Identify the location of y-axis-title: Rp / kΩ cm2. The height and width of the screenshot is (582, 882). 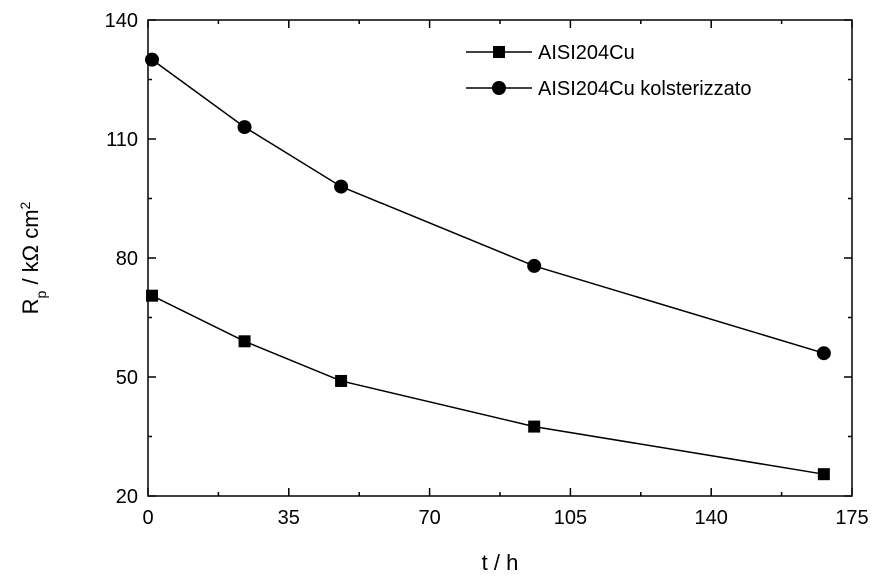
(33, 257).